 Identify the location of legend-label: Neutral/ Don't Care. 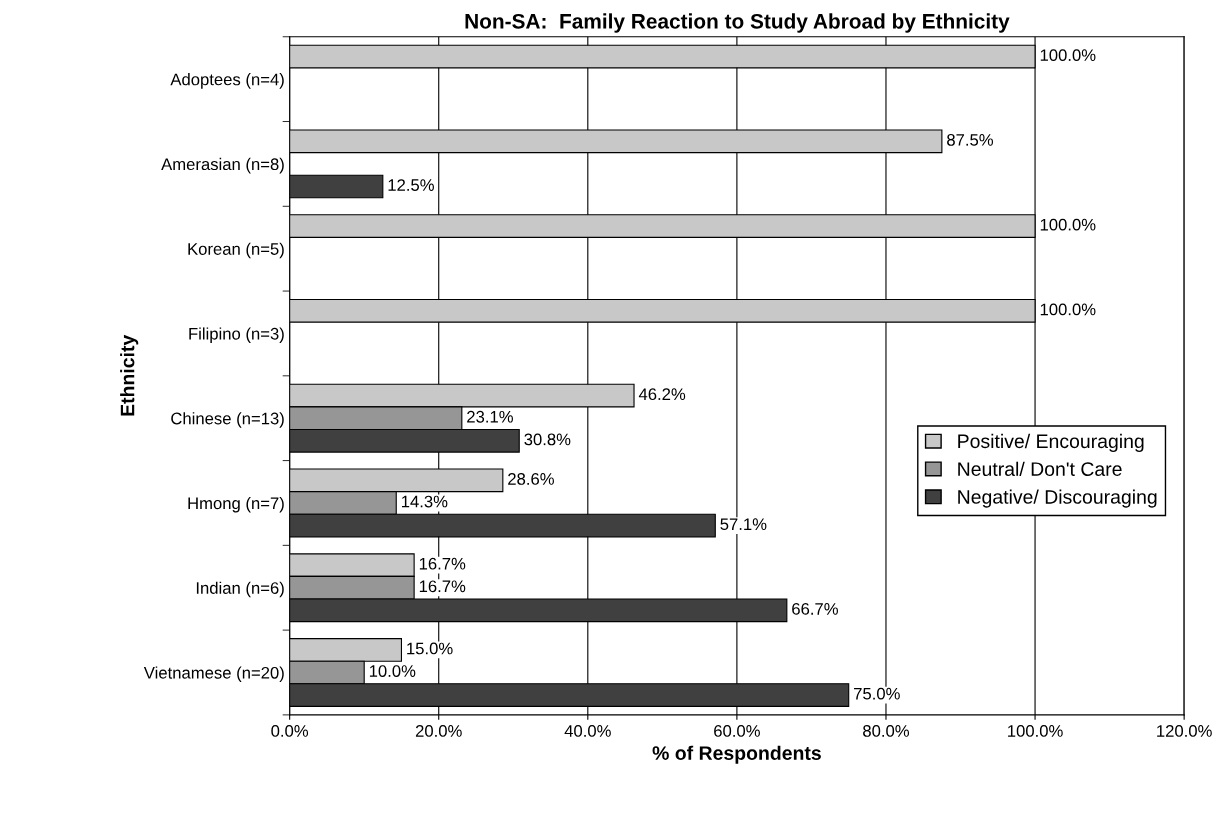
(1040, 468).